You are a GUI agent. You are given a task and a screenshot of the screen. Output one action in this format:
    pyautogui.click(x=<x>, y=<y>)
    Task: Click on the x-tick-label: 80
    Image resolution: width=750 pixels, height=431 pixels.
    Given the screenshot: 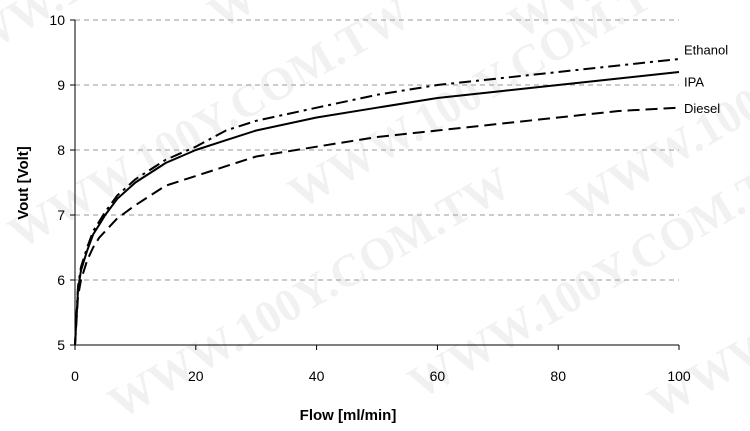 What is the action you would take?
    pyautogui.click(x=558, y=376)
    